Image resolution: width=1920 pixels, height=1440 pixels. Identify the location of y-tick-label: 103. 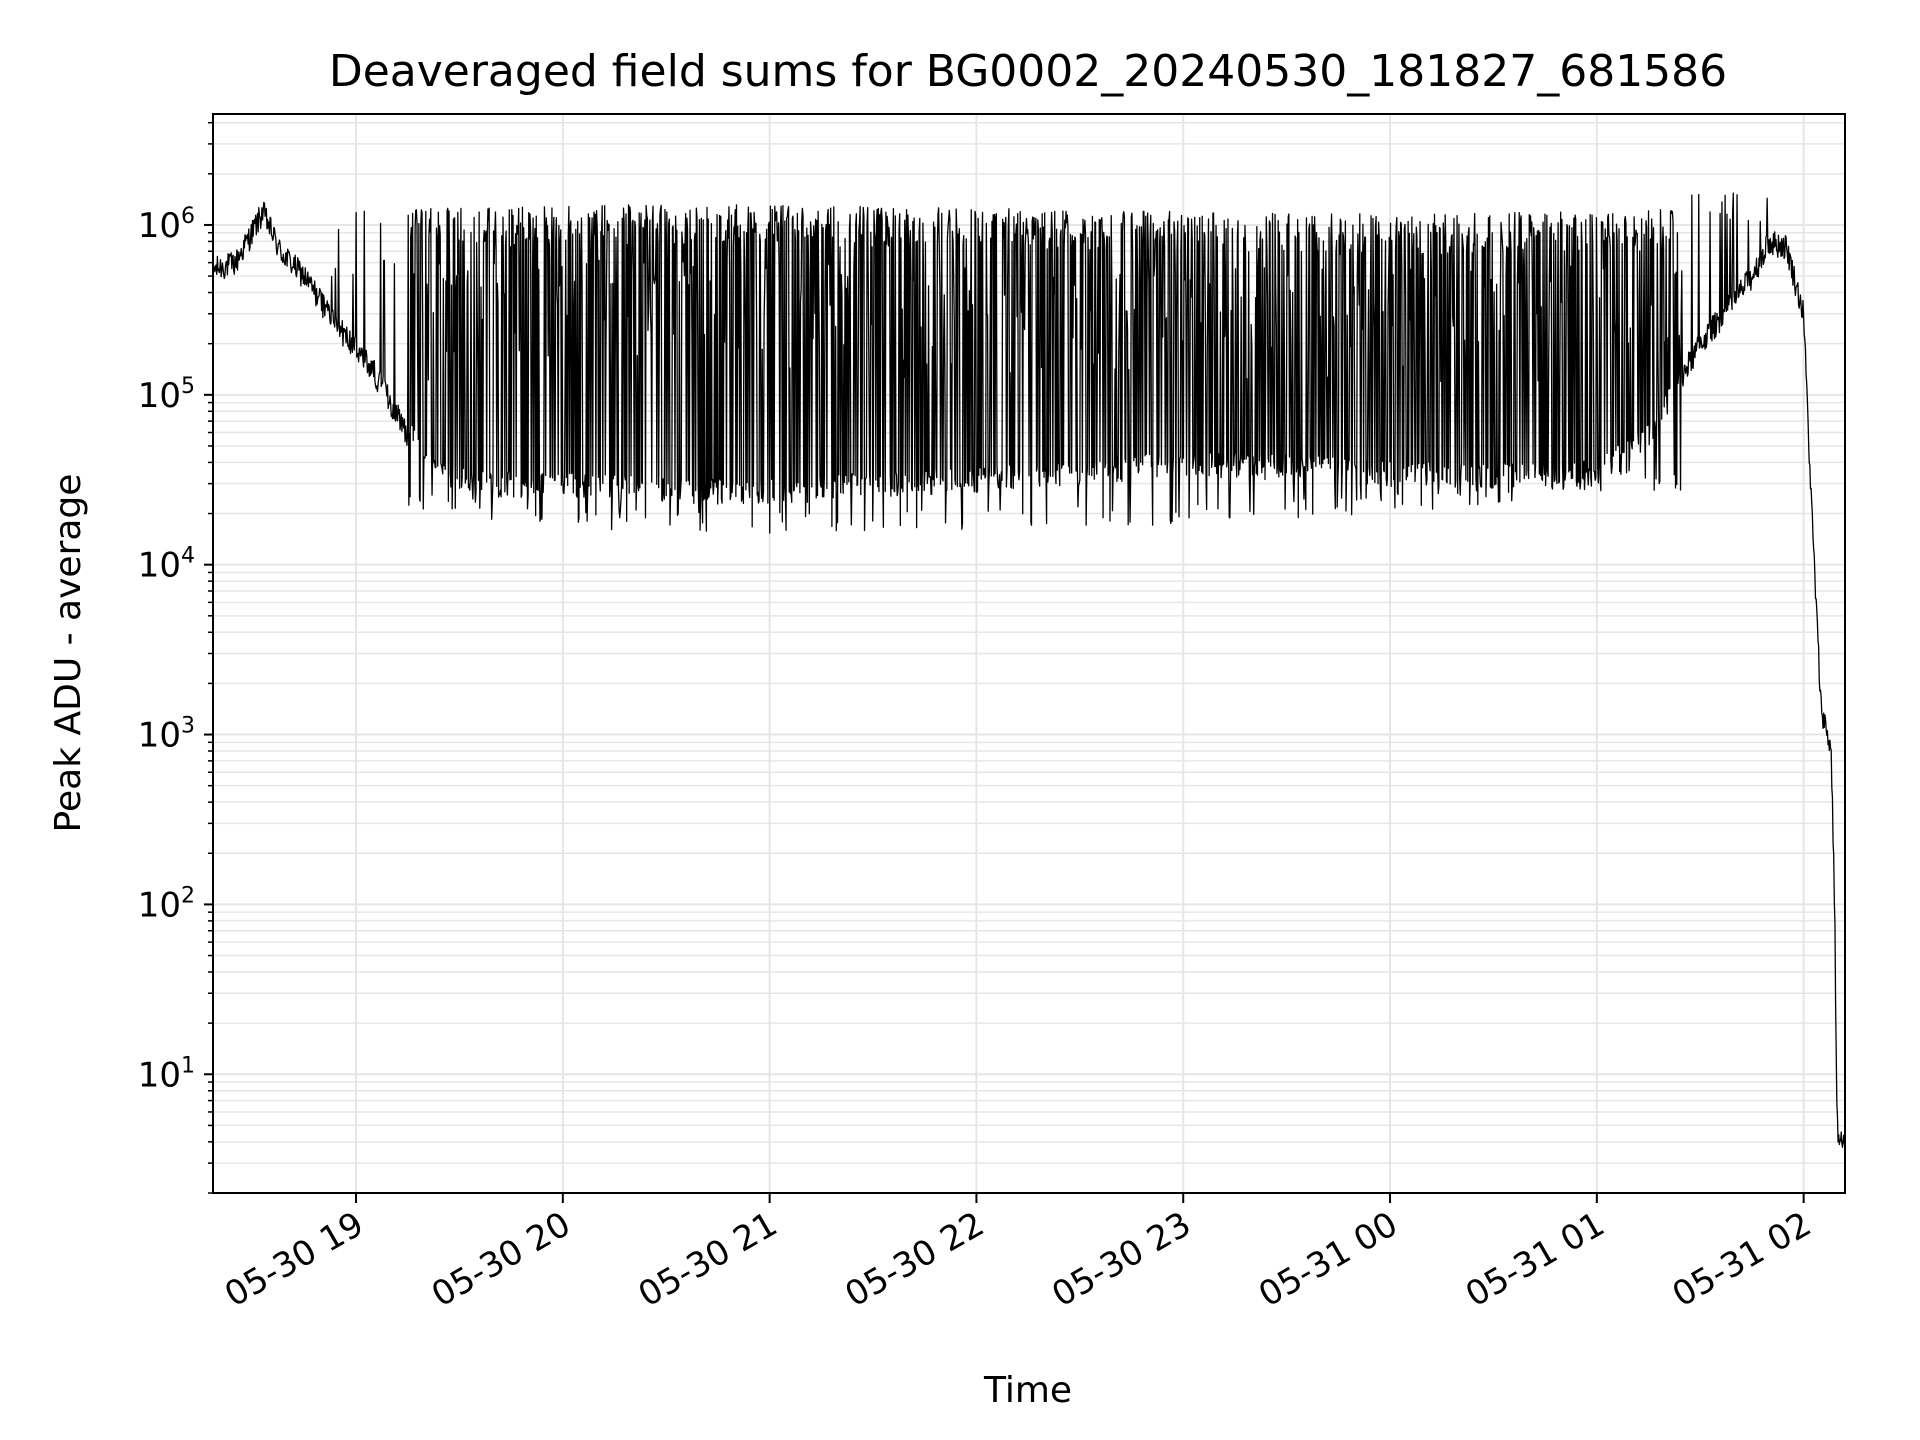
(166, 735).